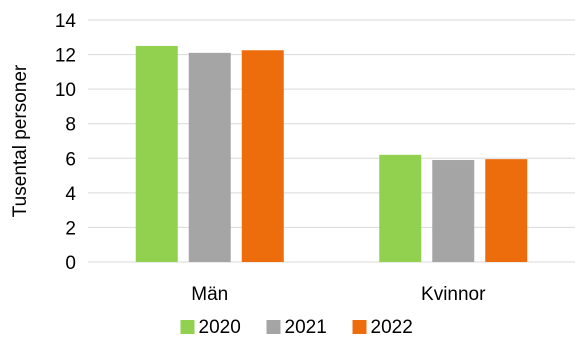  What do you see at coordinates (392, 327) in the screenshot?
I see `legend-label-2022: 2022` at bounding box center [392, 327].